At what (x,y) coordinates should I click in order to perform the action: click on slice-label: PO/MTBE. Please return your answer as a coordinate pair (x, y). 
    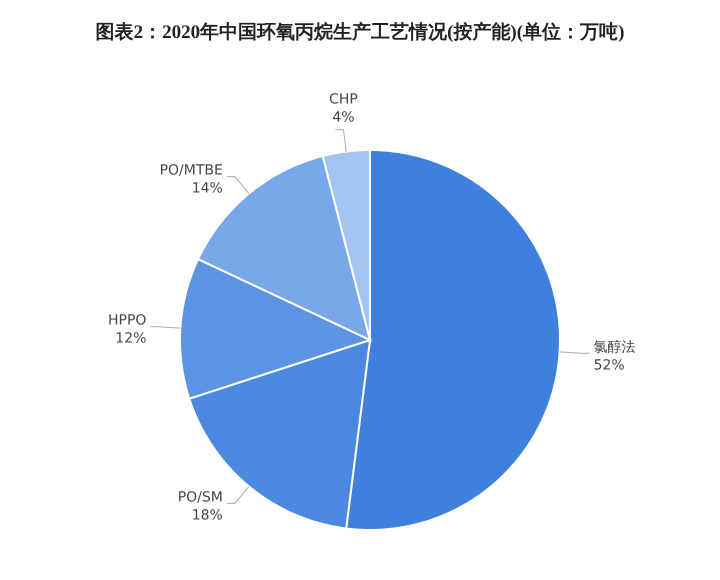
    Looking at the image, I should click on (191, 170).